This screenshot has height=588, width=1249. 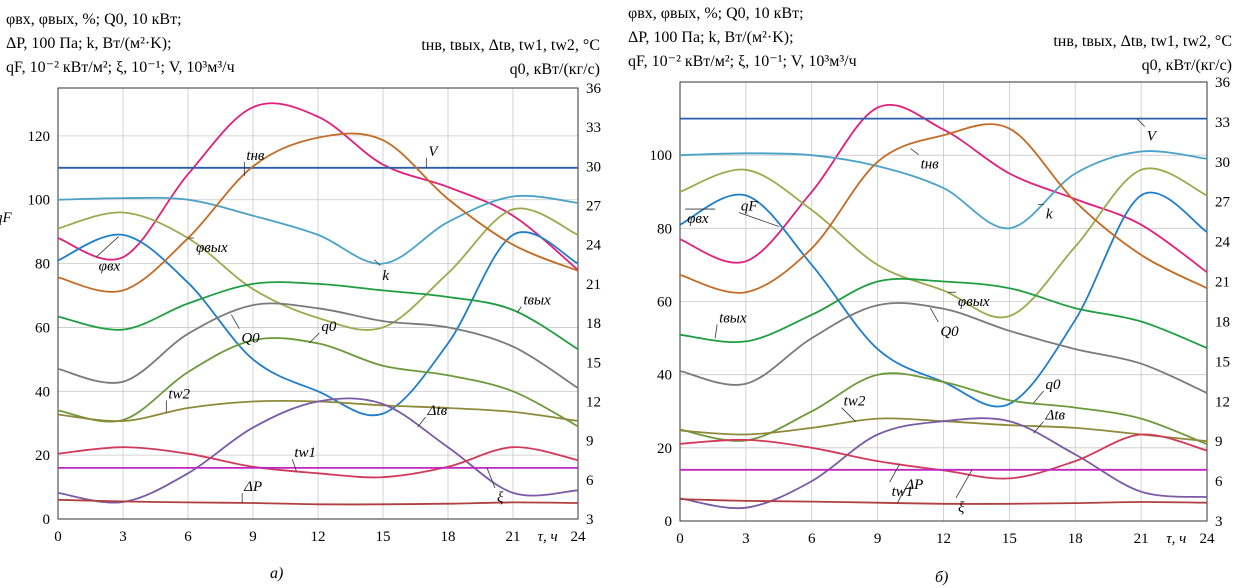 I want to click on x-tick-label-a: 18, so click(x=448, y=537).